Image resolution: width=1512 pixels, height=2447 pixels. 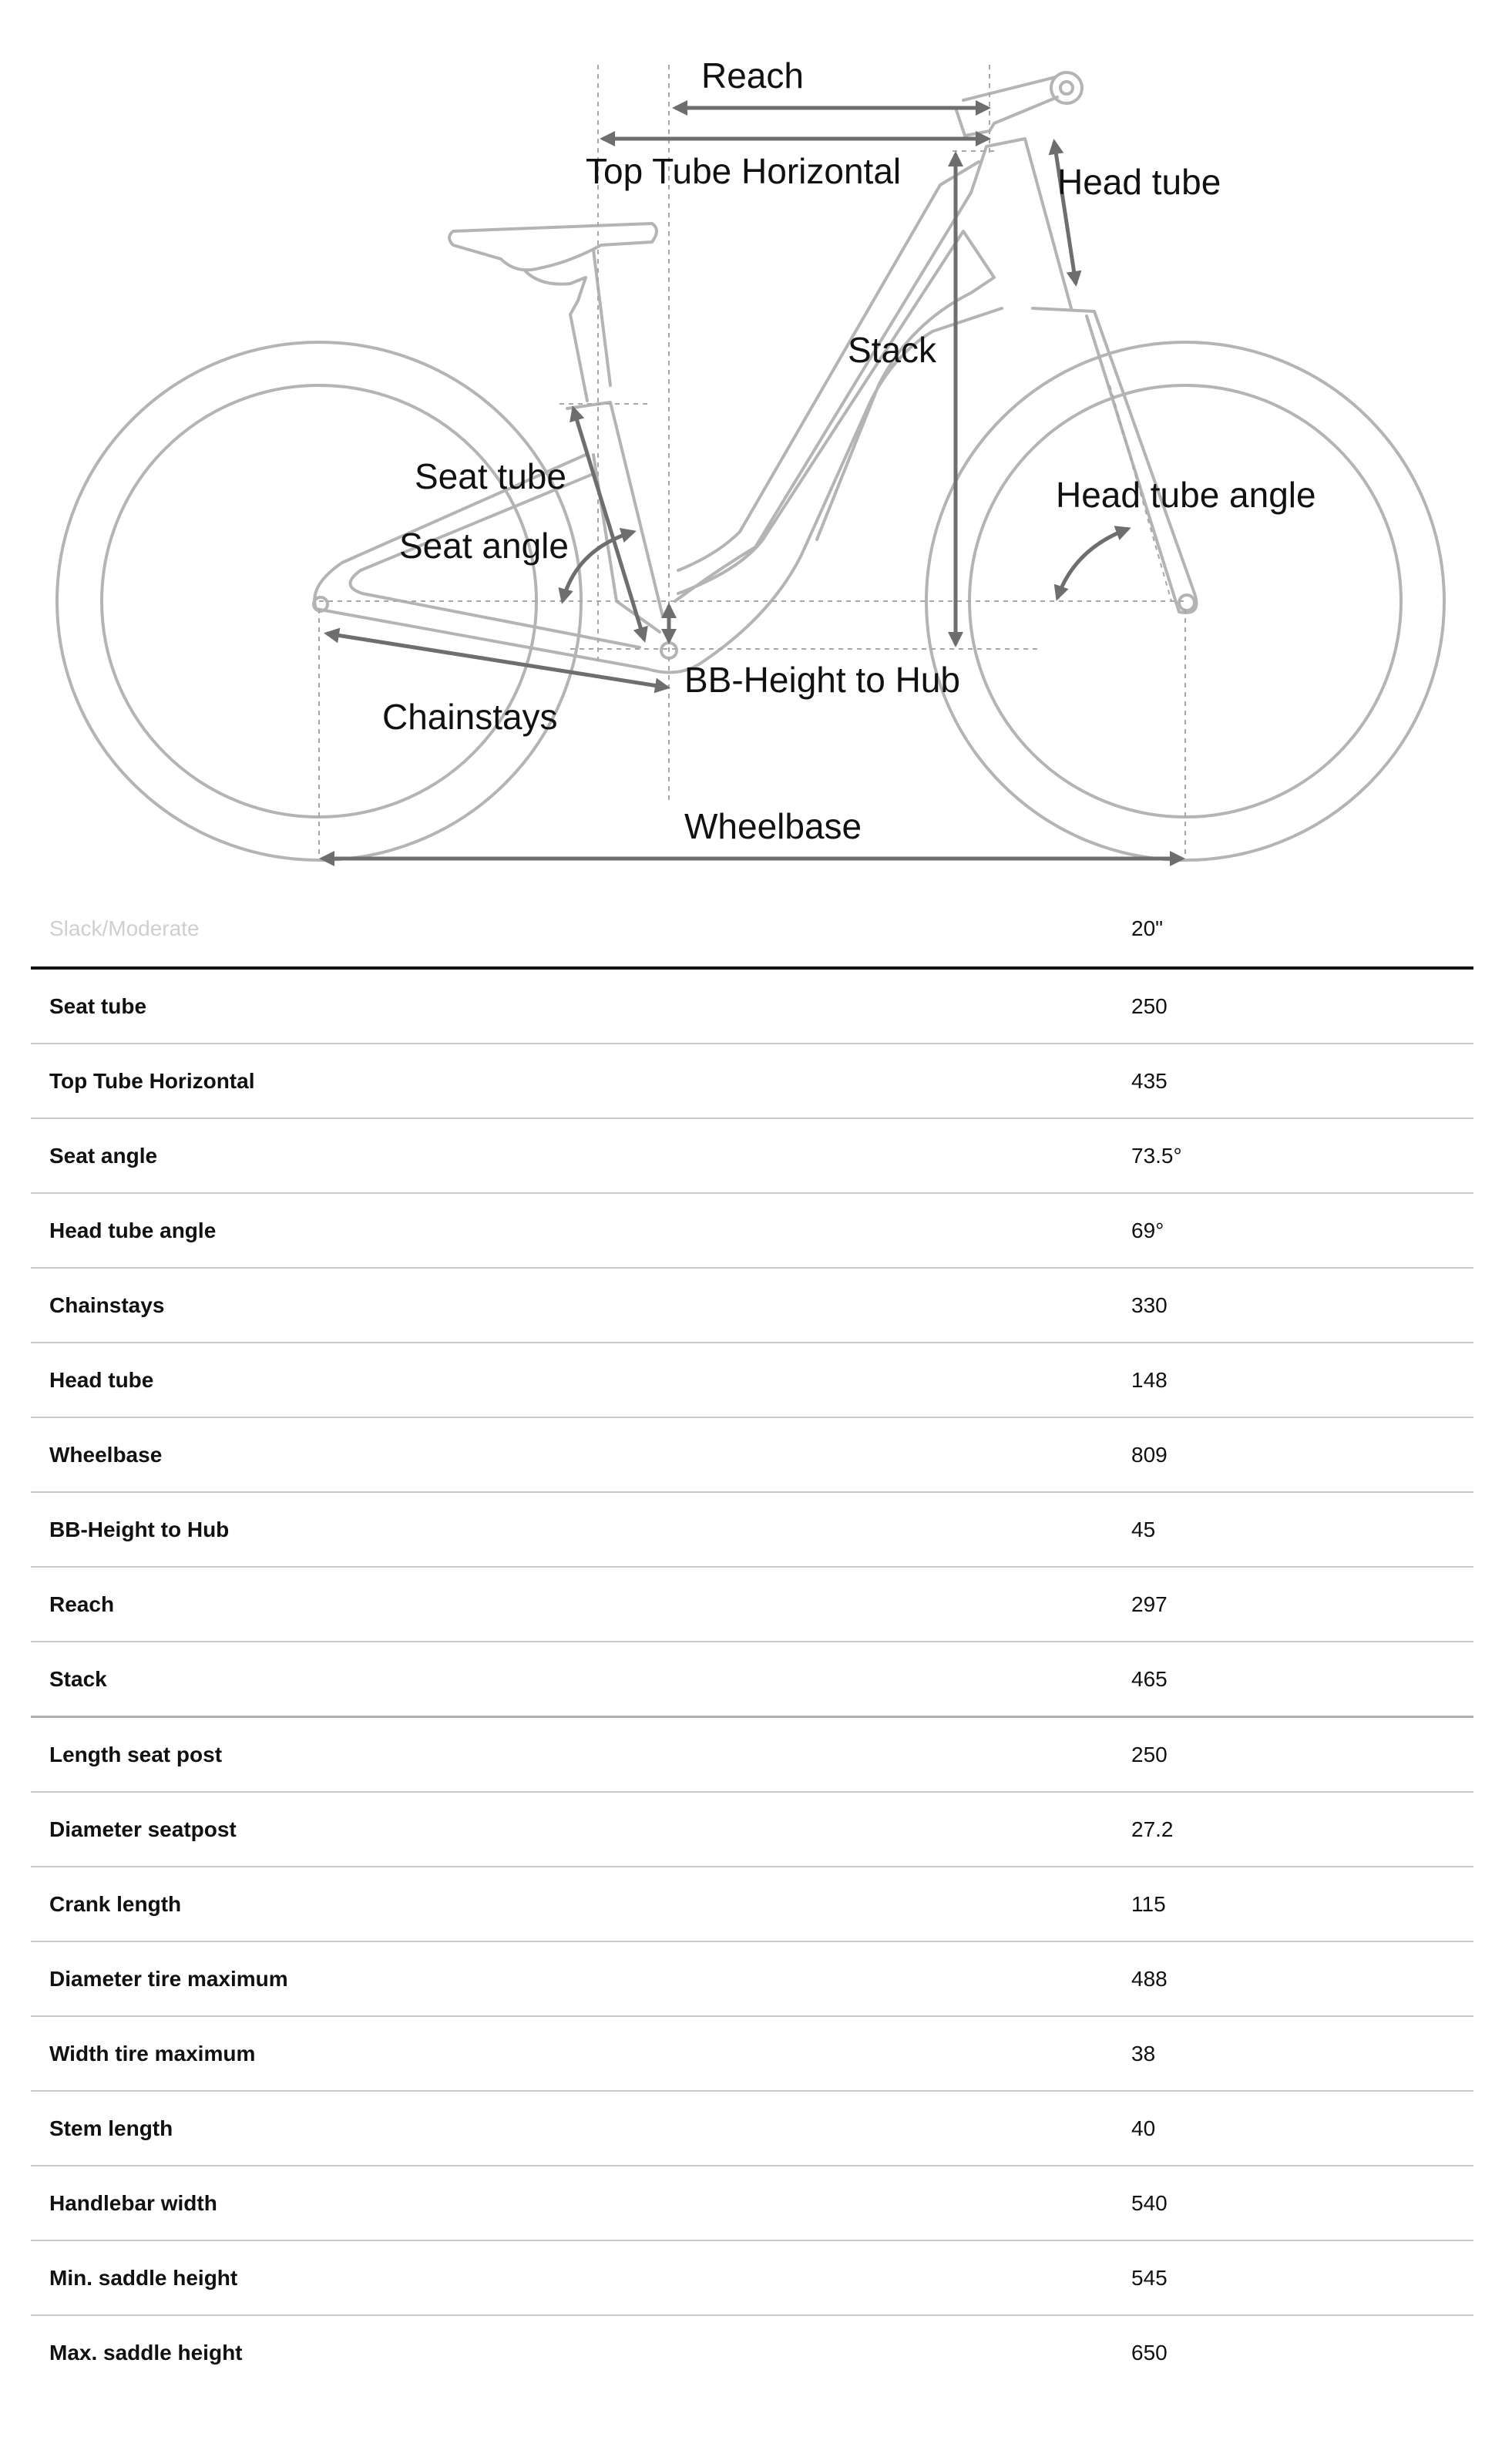 I want to click on row-value: 40, so click(x=1143, y=2128).